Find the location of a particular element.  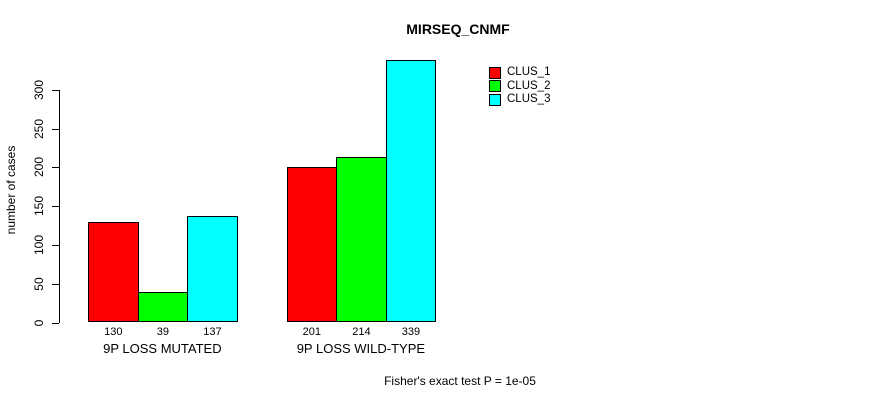

y-axis-tick-label: 0 is located at coordinates (39, 322).